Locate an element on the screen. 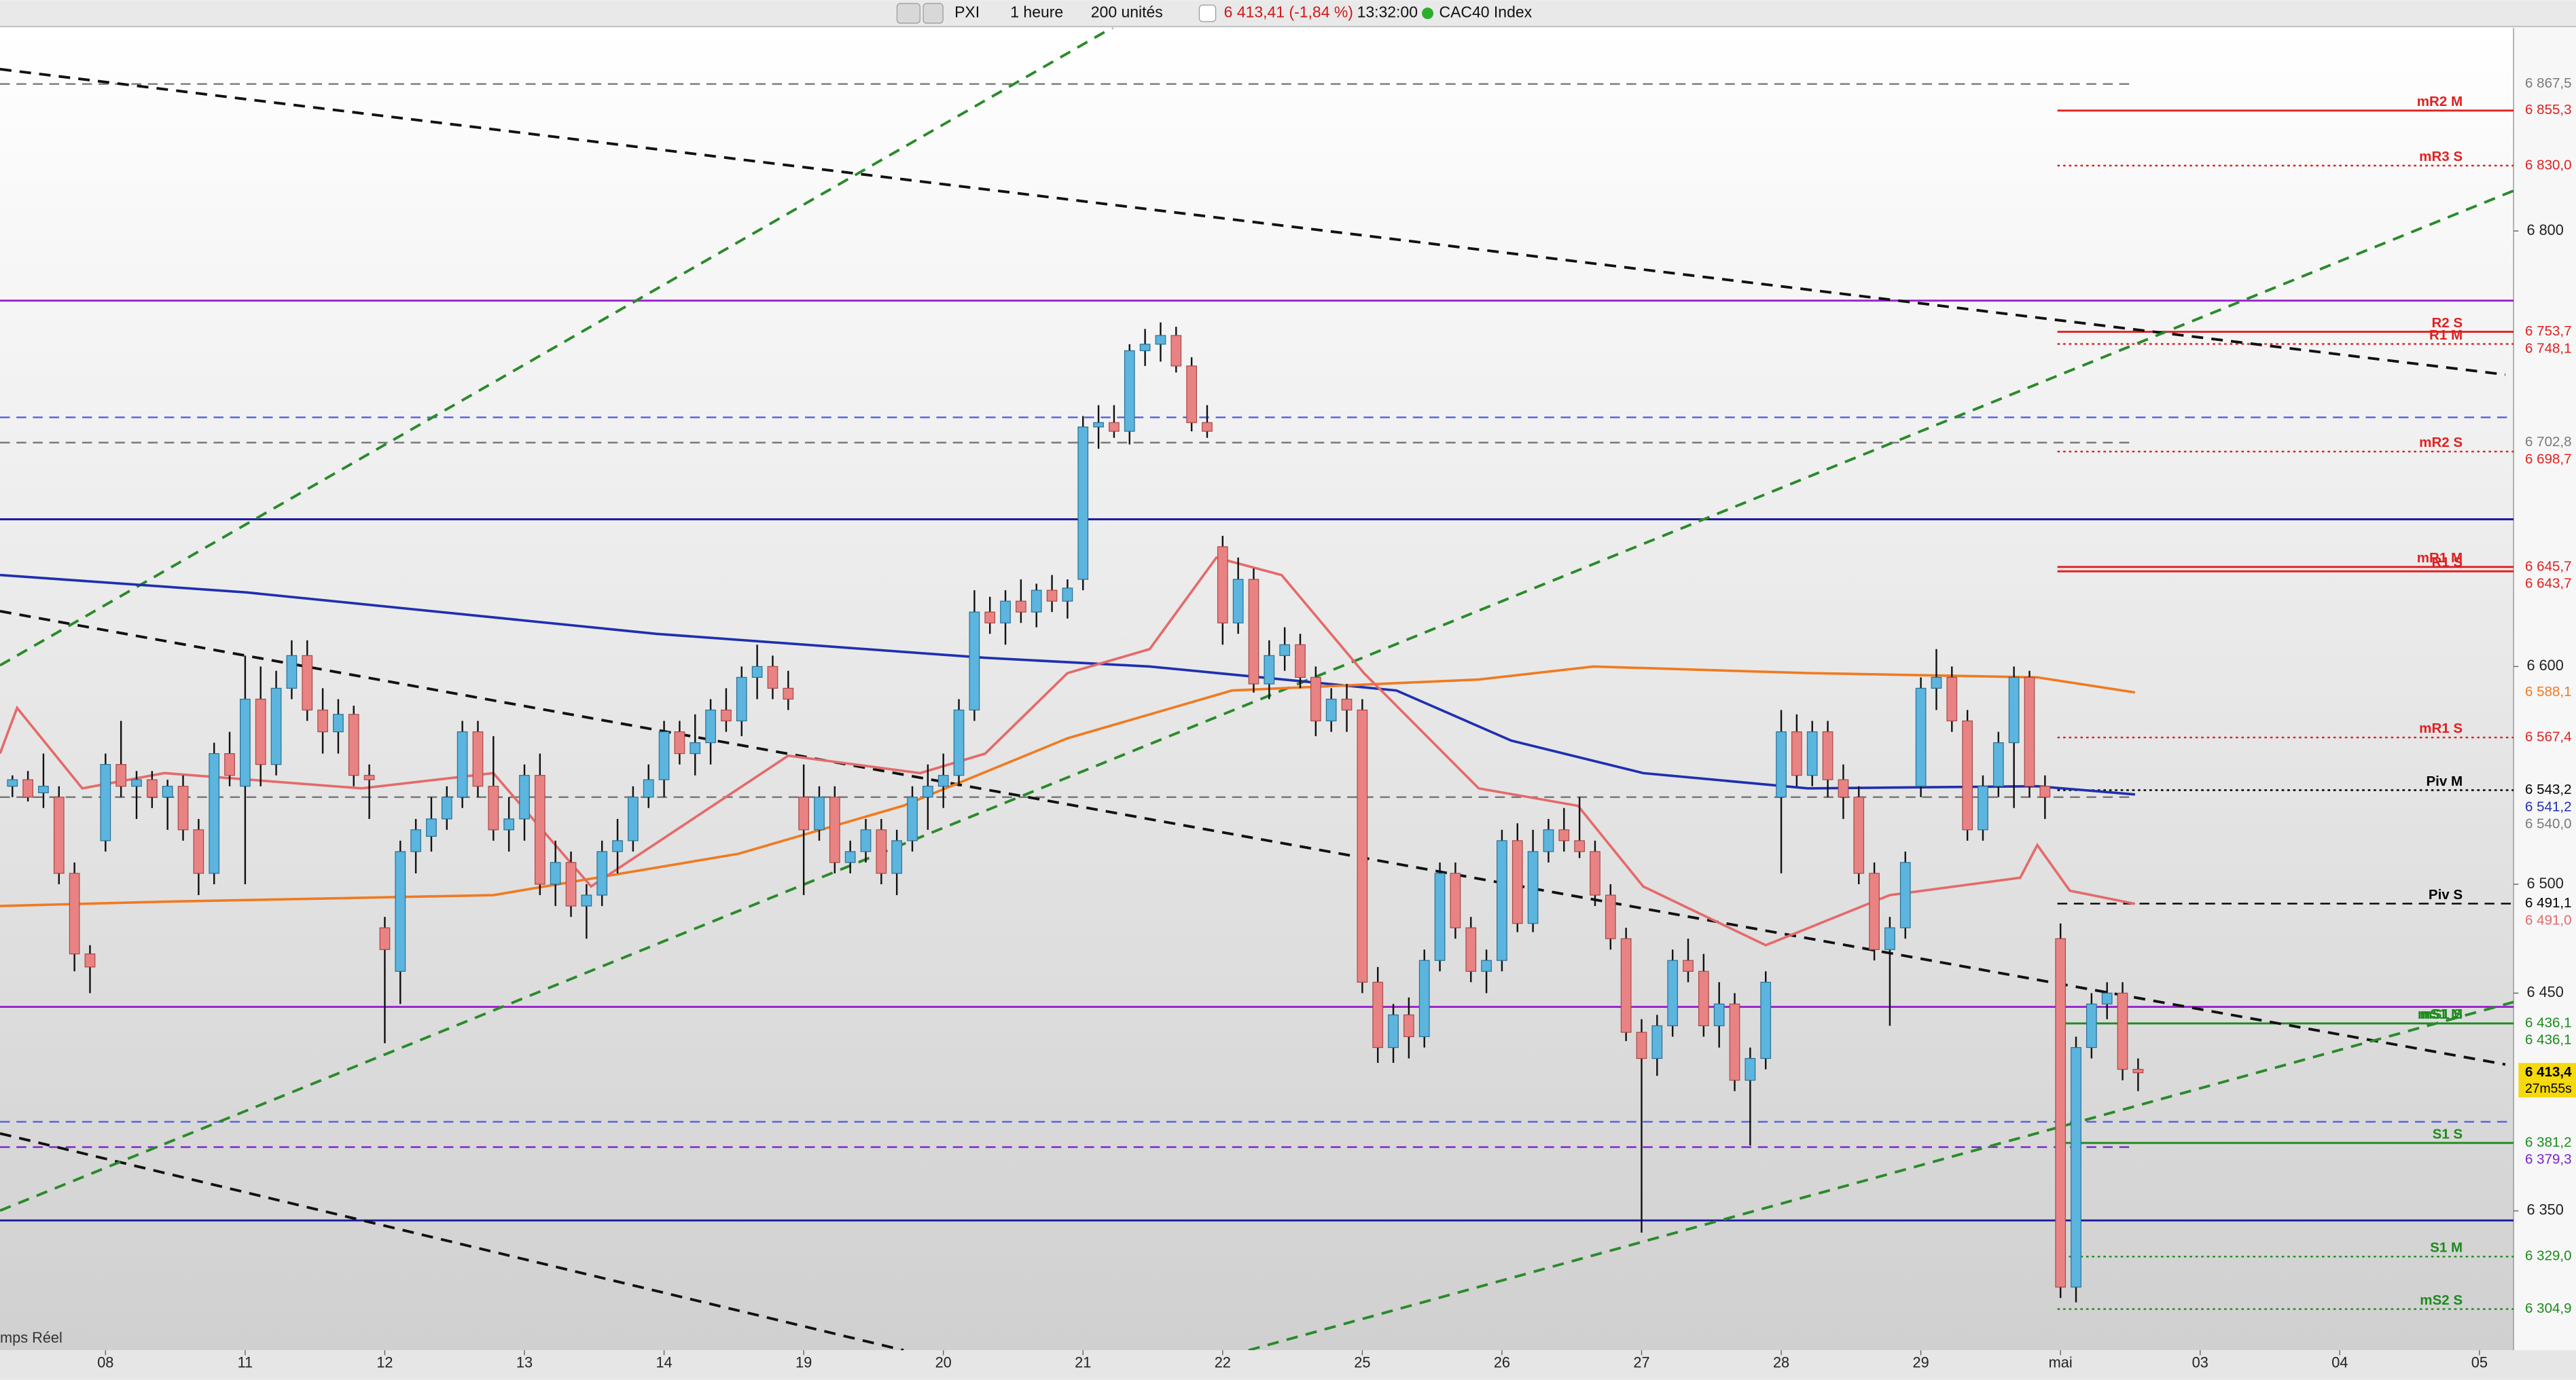 Image resolution: width=2576 pixels, height=1380 pixels. x-tick-label: 27 is located at coordinates (1641, 1362).